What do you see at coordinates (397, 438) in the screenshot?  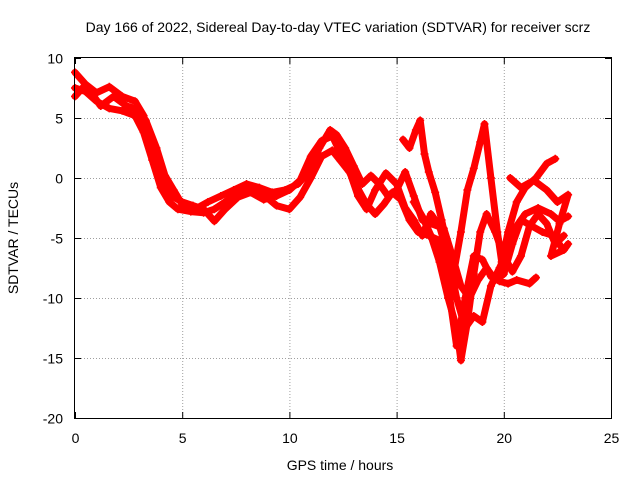 I see `x-tick-label: 15` at bounding box center [397, 438].